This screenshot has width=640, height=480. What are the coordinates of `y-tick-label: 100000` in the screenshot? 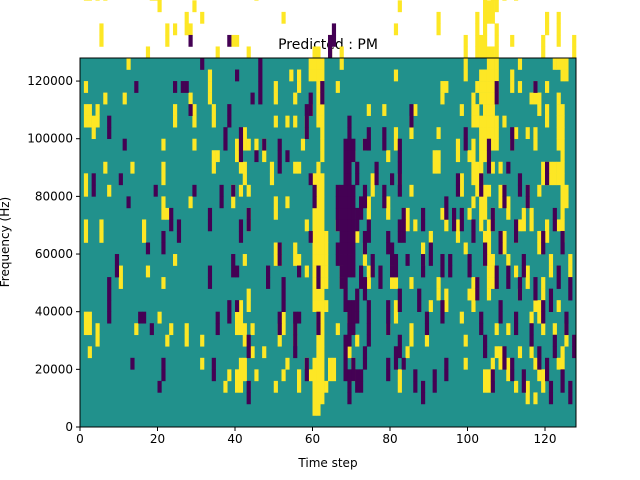 It's located at (50, 139).